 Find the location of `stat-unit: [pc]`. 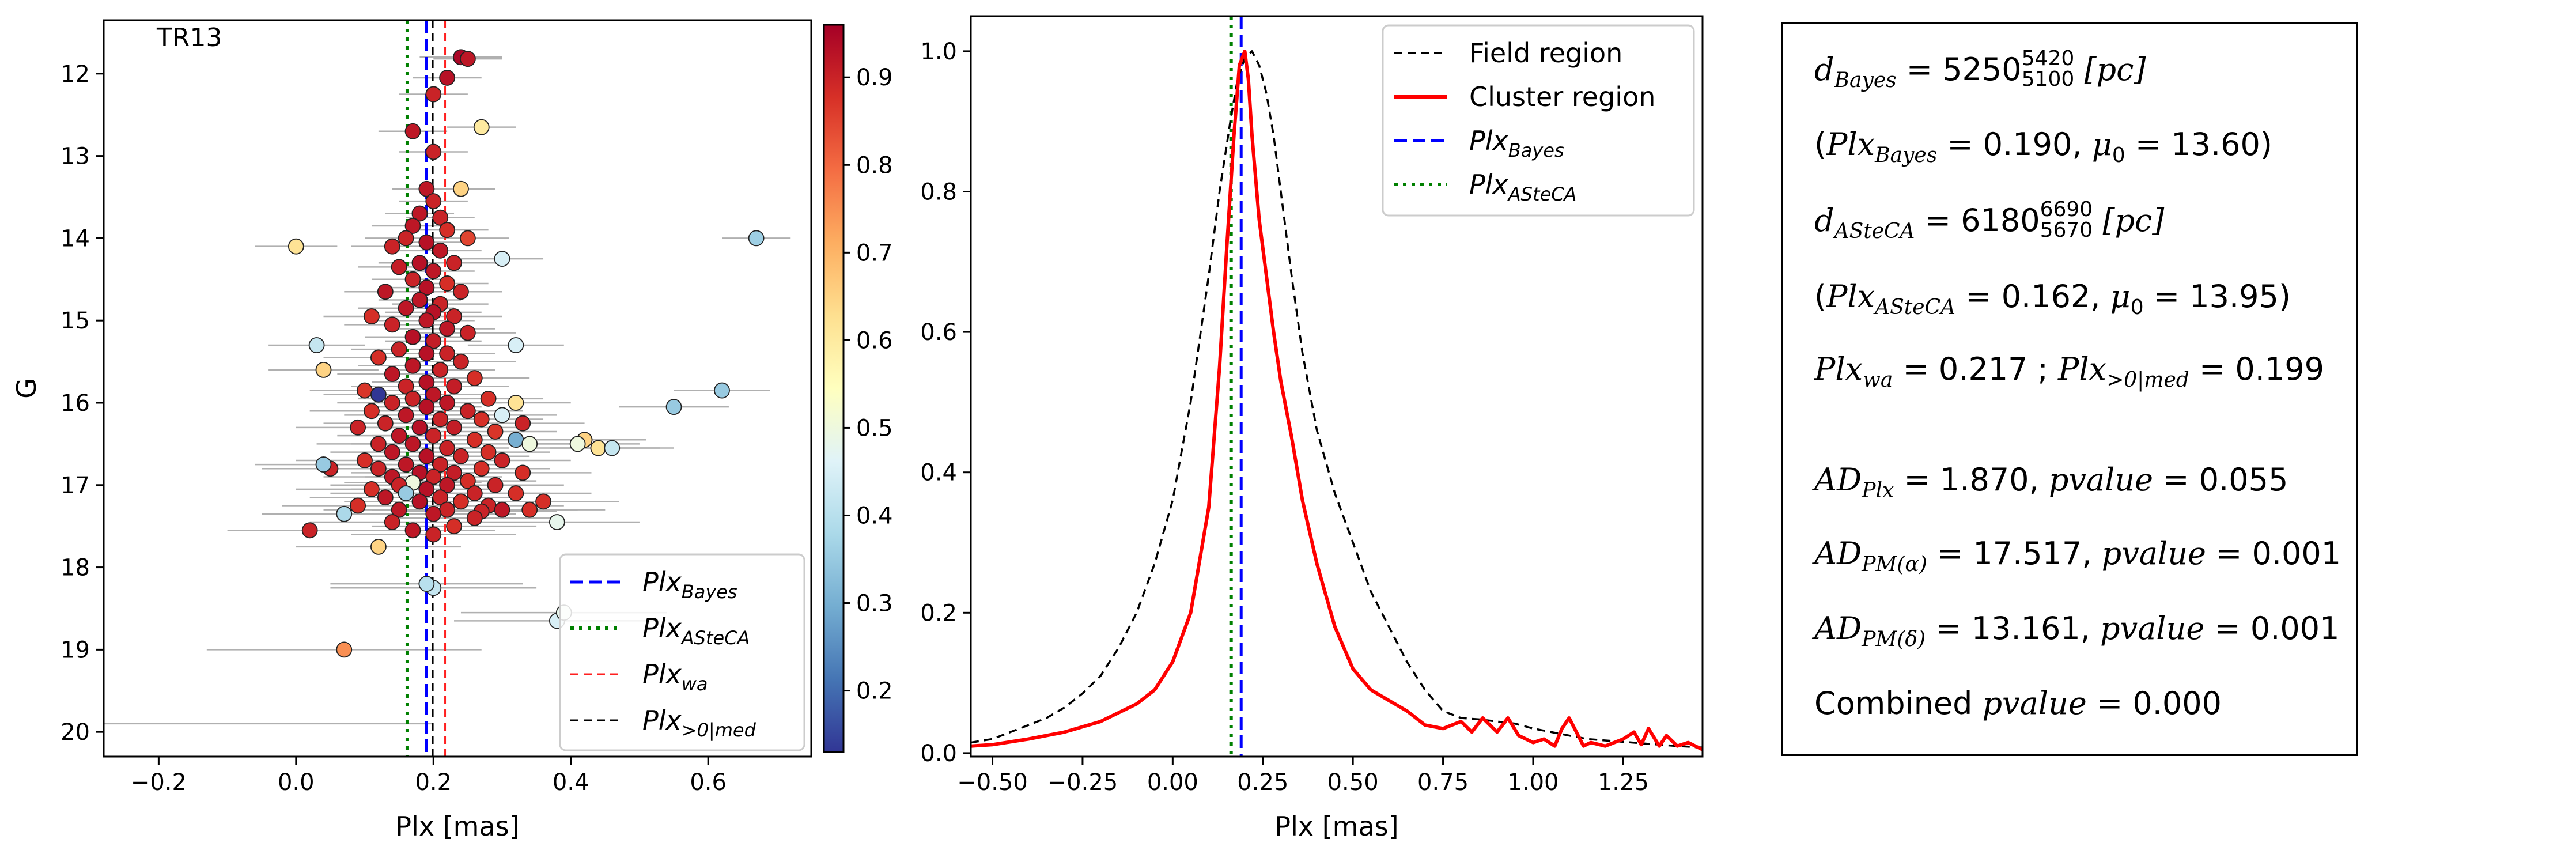

stat-unit: [pc] is located at coordinates (2115, 69).